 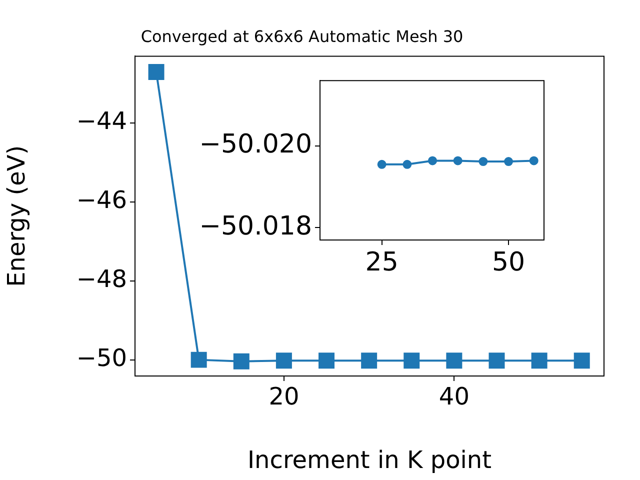 I want to click on x-tick-label: 50, so click(x=509, y=262).